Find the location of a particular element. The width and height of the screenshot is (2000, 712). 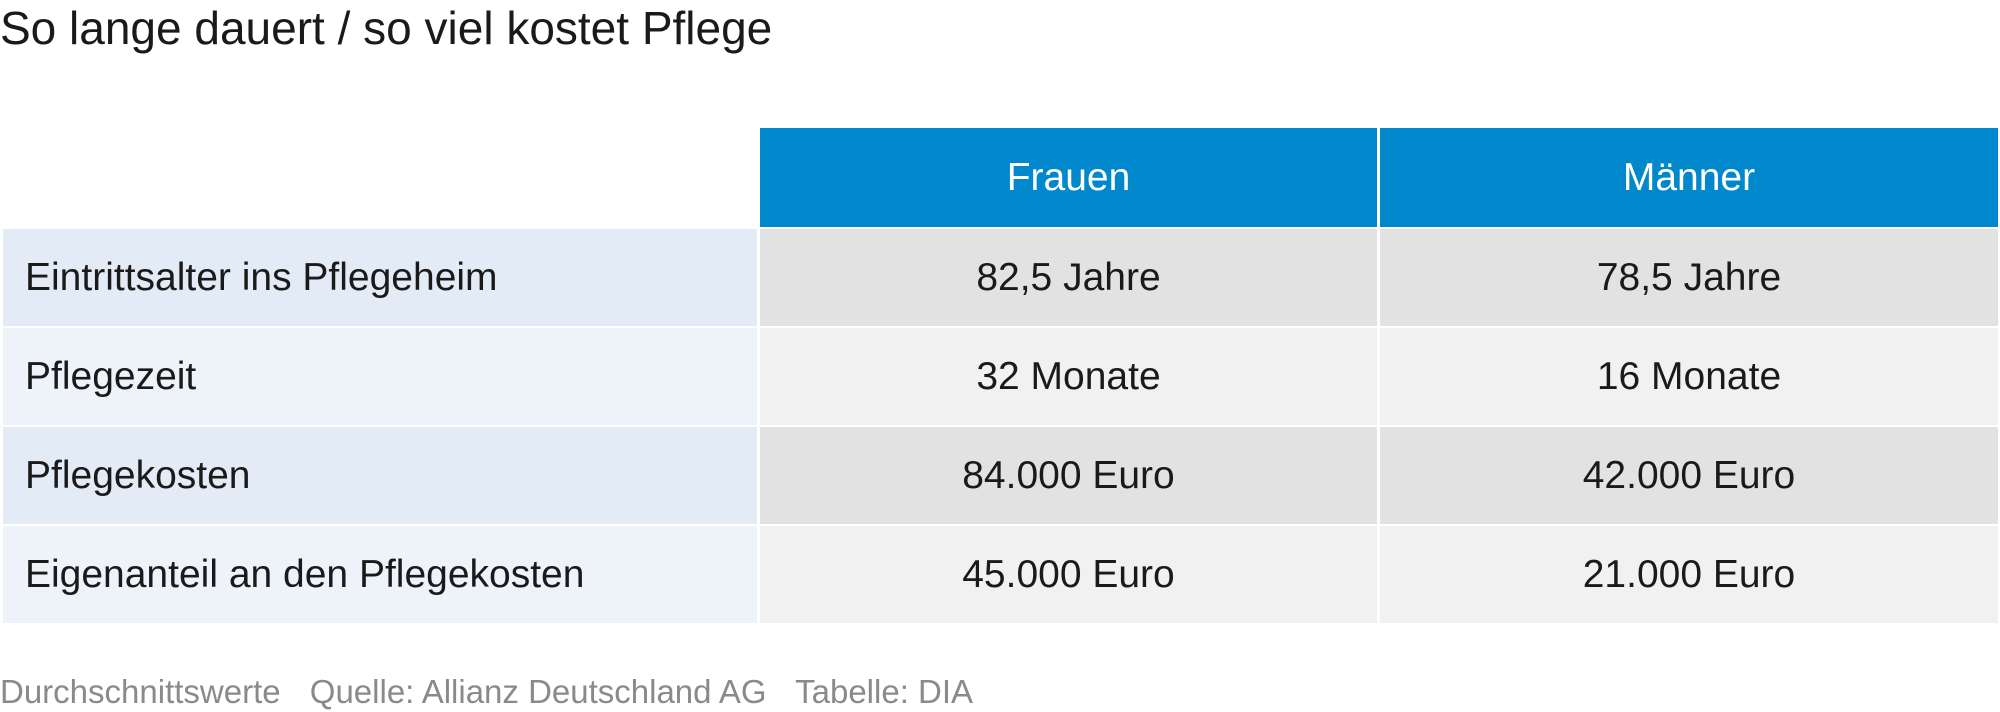

row-label: Eintrittsalter ins Pflegeheim is located at coordinates (380, 276).